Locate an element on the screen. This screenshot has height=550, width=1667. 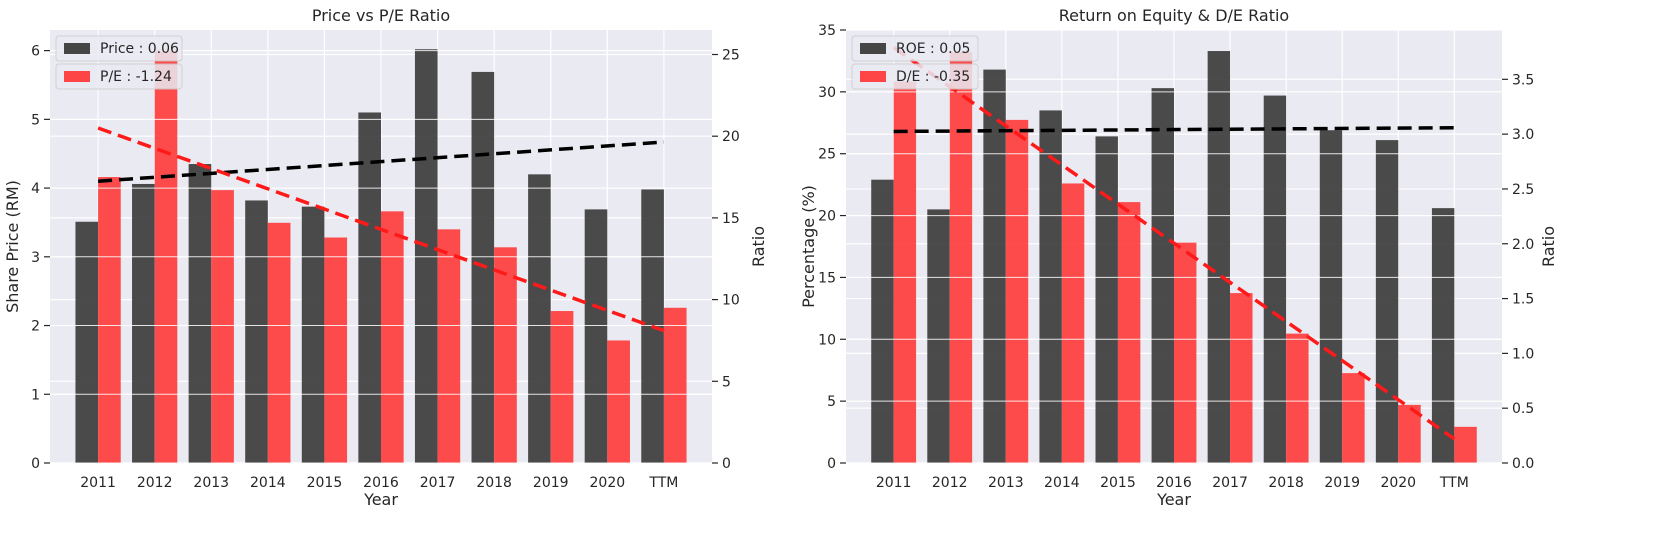
trend-line-right-series is located at coordinates (381, 229).